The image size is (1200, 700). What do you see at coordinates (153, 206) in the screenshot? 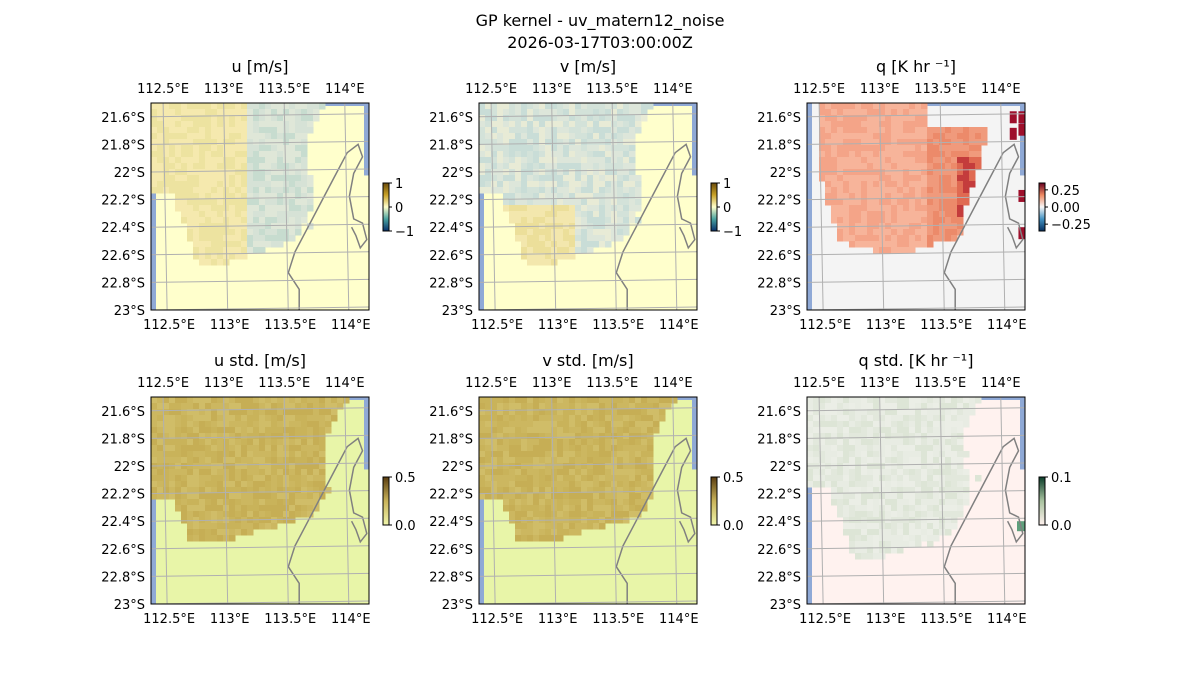
I see `ocean-left` at bounding box center [153, 206].